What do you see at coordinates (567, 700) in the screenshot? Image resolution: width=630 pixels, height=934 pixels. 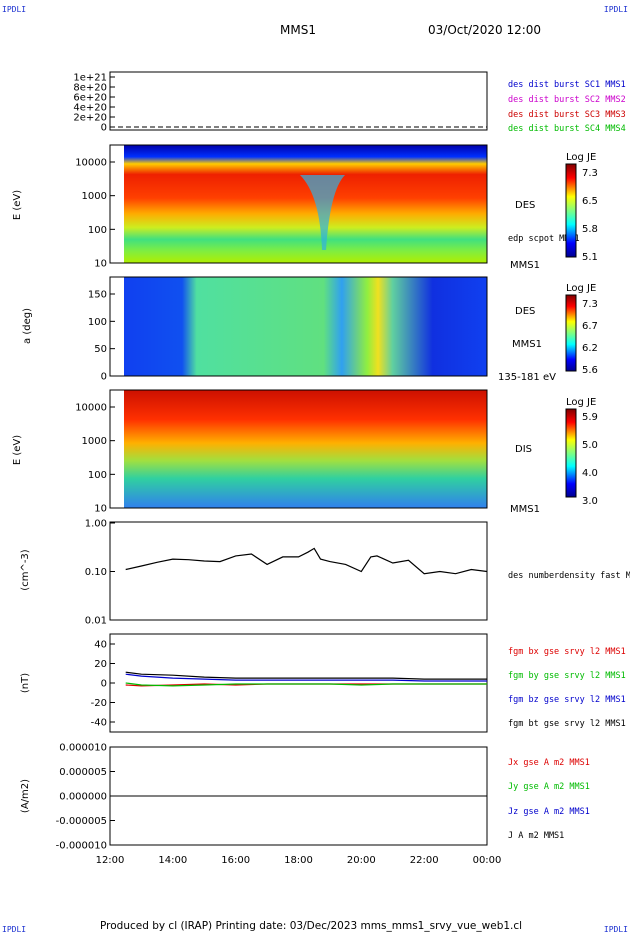 I see `legend-bz: fgm bz gse srvy l2 MMS1` at bounding box center [567, 700].